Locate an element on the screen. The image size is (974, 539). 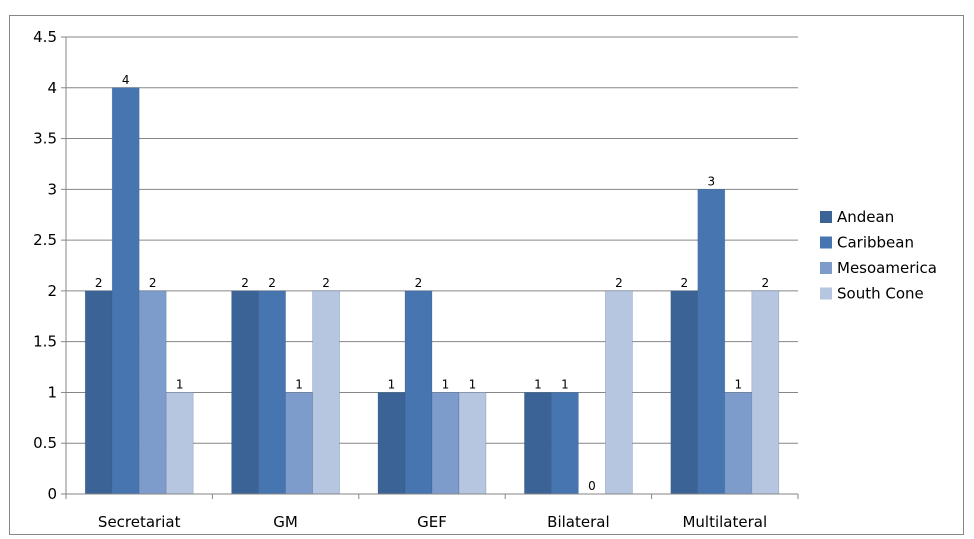
x-category-label: Multilateral is located at coordinates (724, 522).